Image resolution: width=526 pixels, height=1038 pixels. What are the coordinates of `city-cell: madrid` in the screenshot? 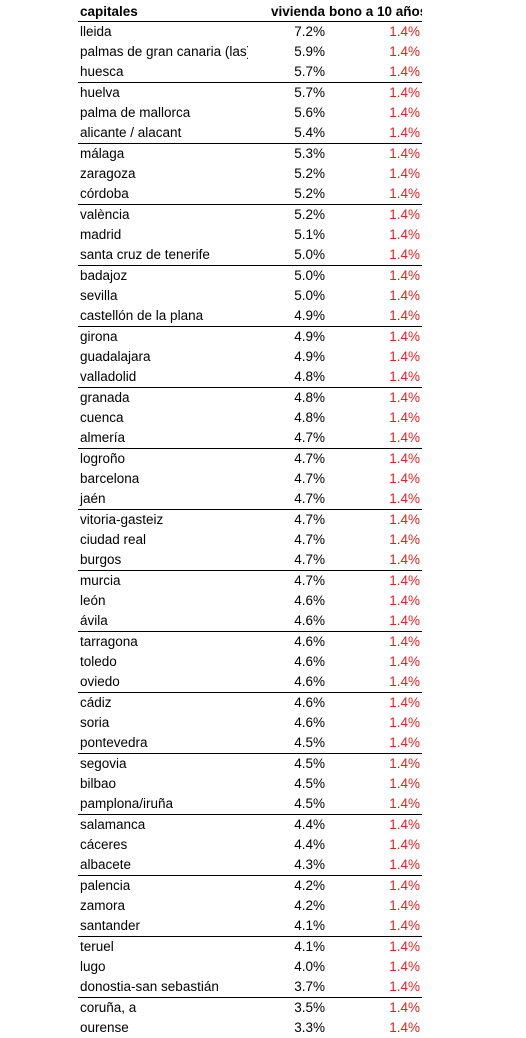 It's located at (163, 235).